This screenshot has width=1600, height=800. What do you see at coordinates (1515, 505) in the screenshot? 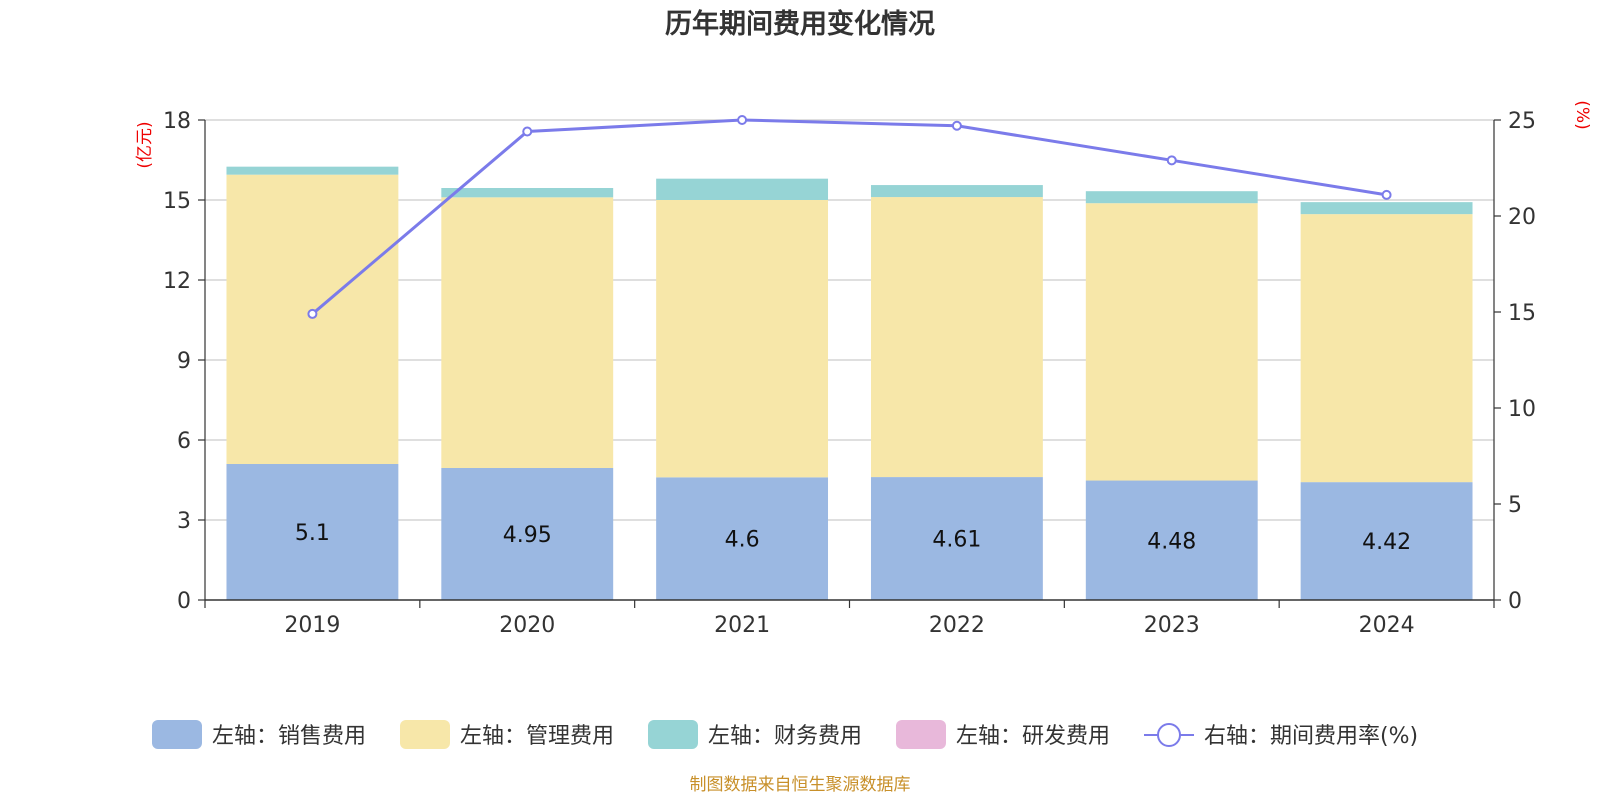
I see `right-axis-tick-label: 5` at bounding box center [1515, 505].